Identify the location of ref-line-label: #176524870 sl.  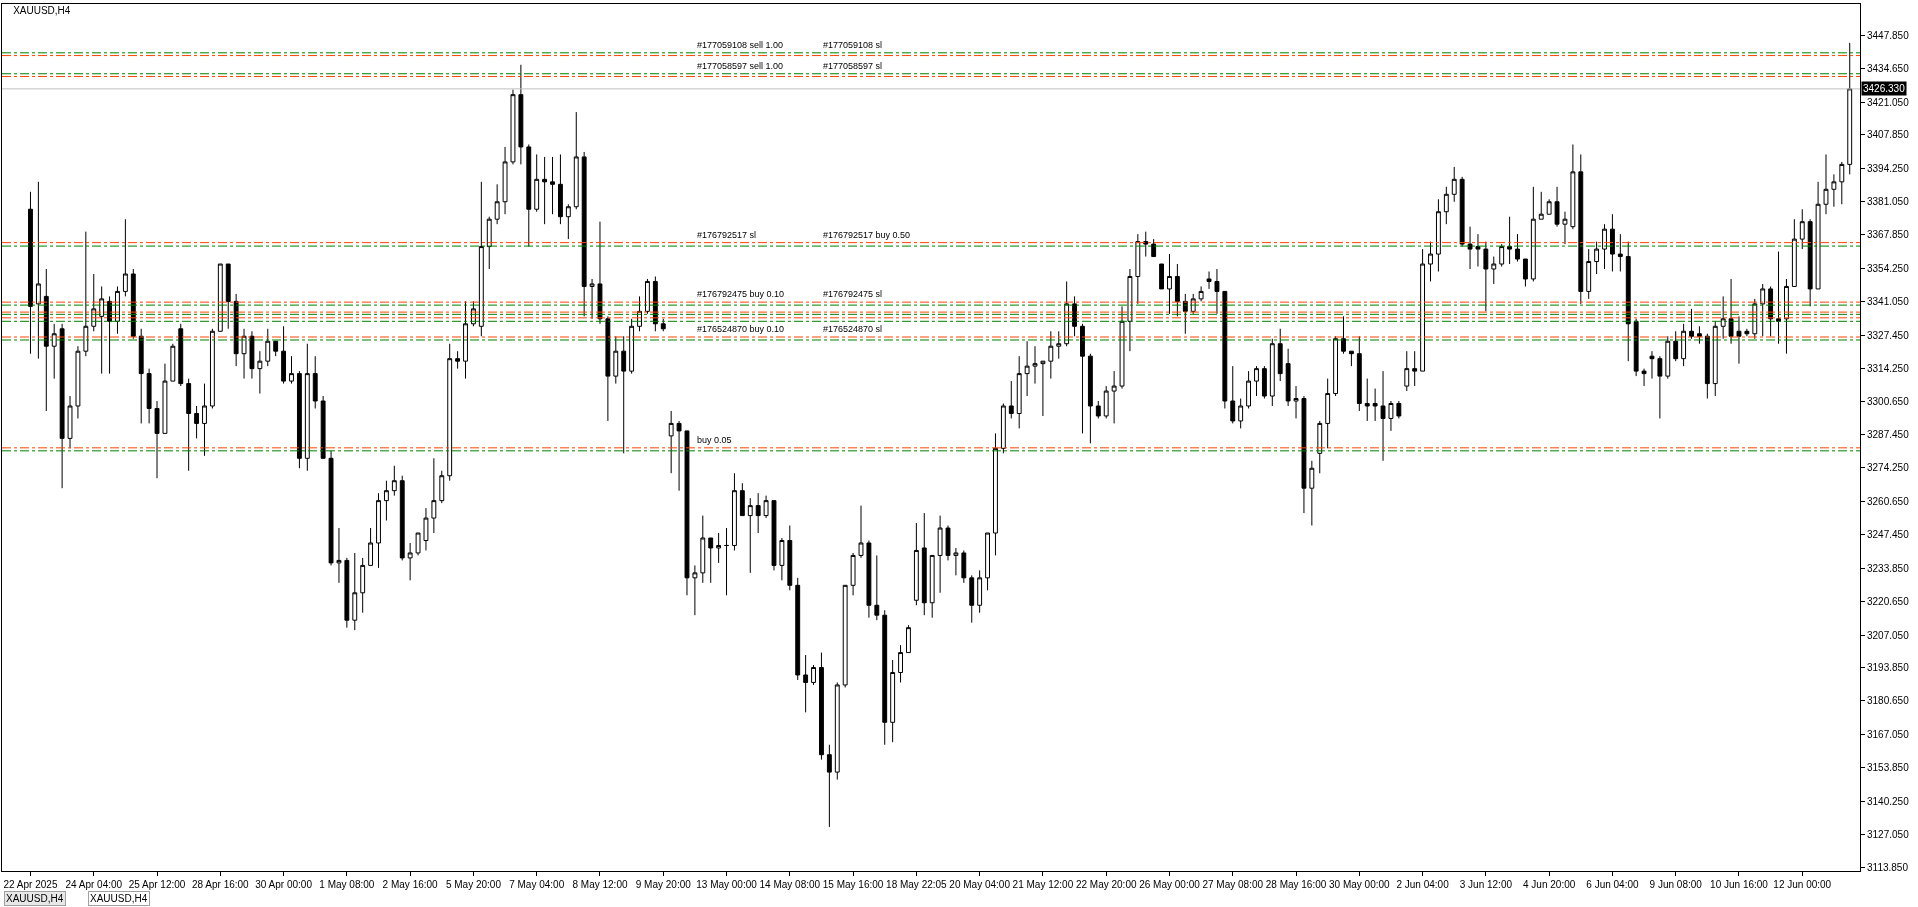
(853, 329).